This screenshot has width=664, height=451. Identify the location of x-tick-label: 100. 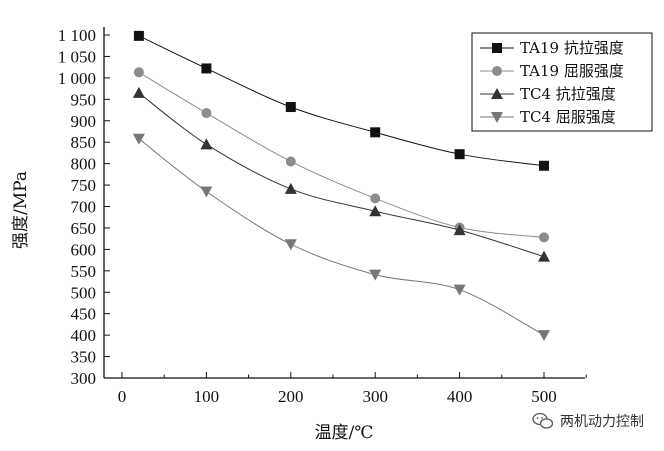
(207, 396).